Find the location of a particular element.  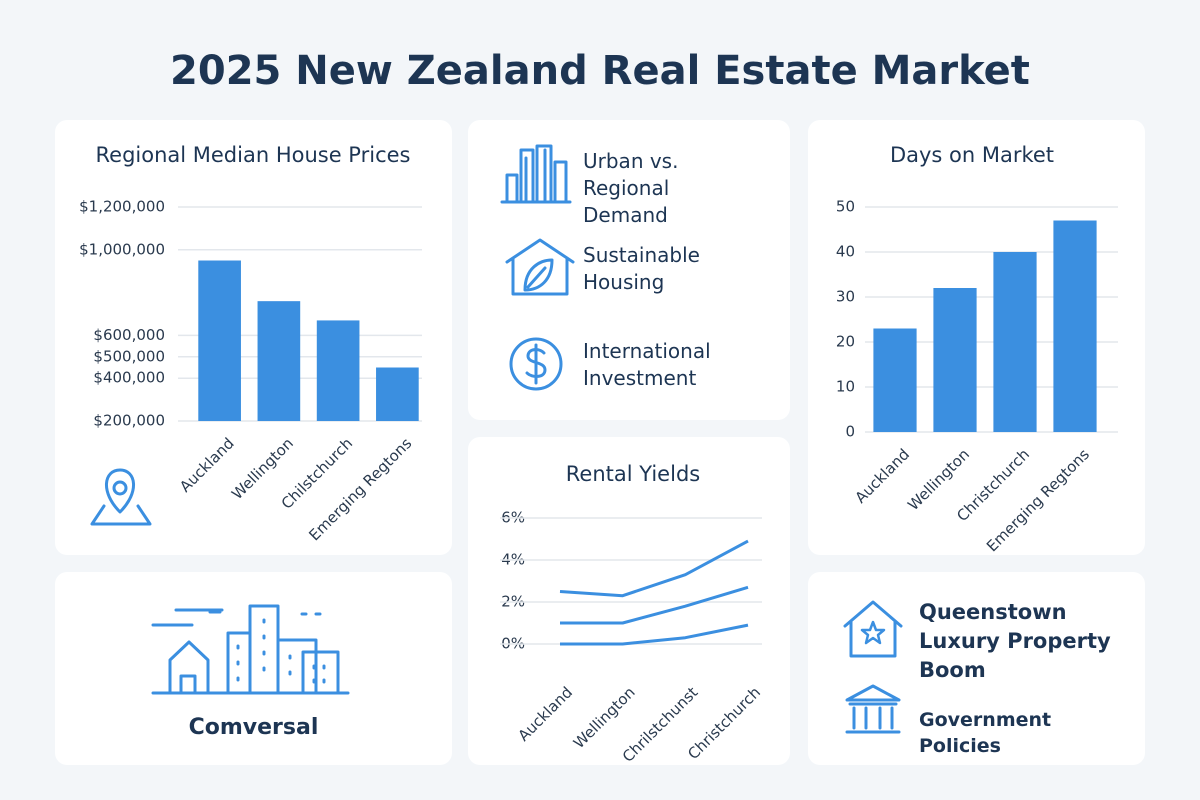

house-star-icon is located at coordinates (873, 629).